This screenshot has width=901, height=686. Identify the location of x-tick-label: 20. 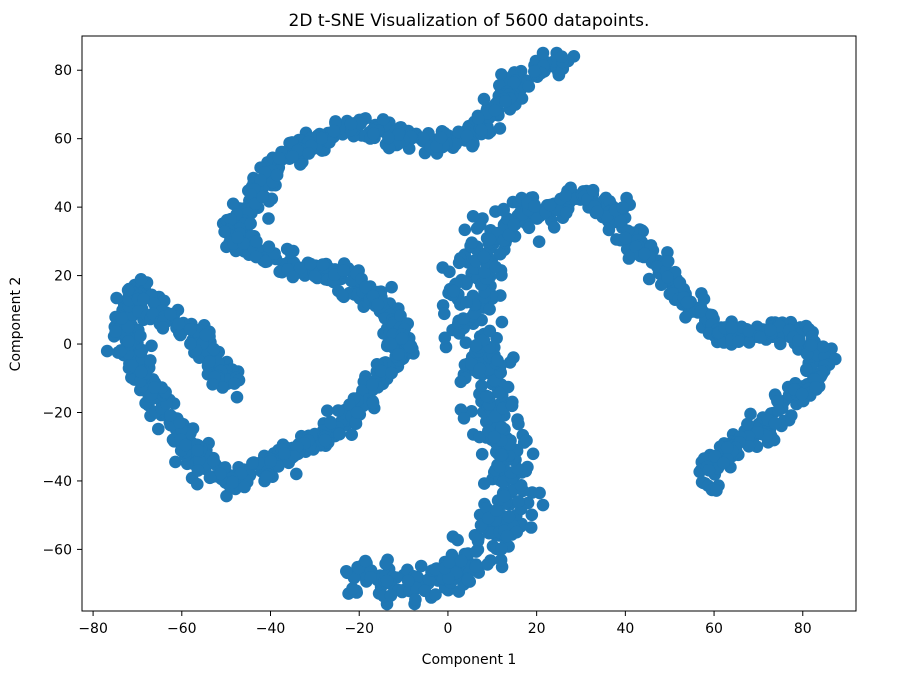
(537, 629).